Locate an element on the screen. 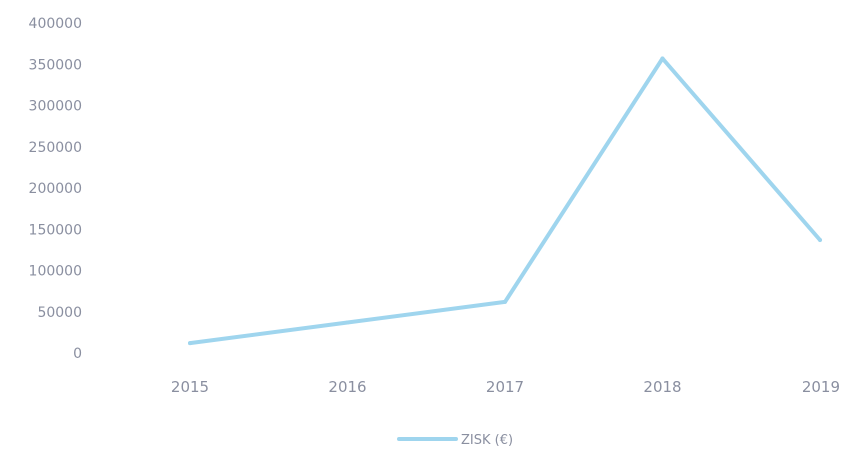 This screenshot has width=847, height=449. x-tick-label: 2016 is located at coordinates (347, 387).